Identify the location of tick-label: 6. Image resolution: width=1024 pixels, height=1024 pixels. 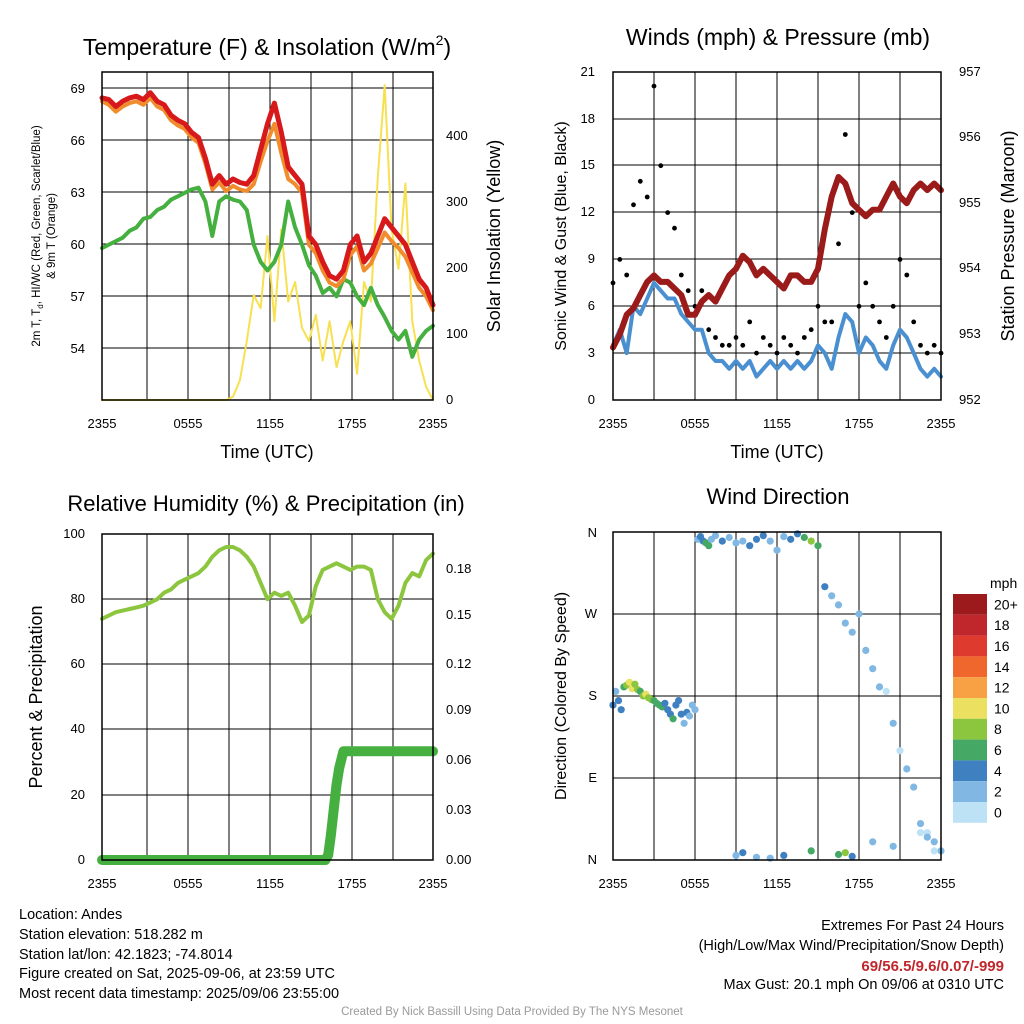
(591, 305).